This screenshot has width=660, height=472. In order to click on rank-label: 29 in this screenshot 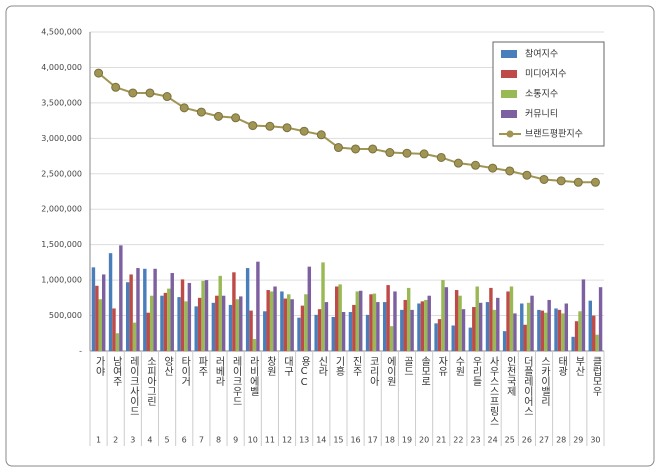, I will do `click(578, 440)`.